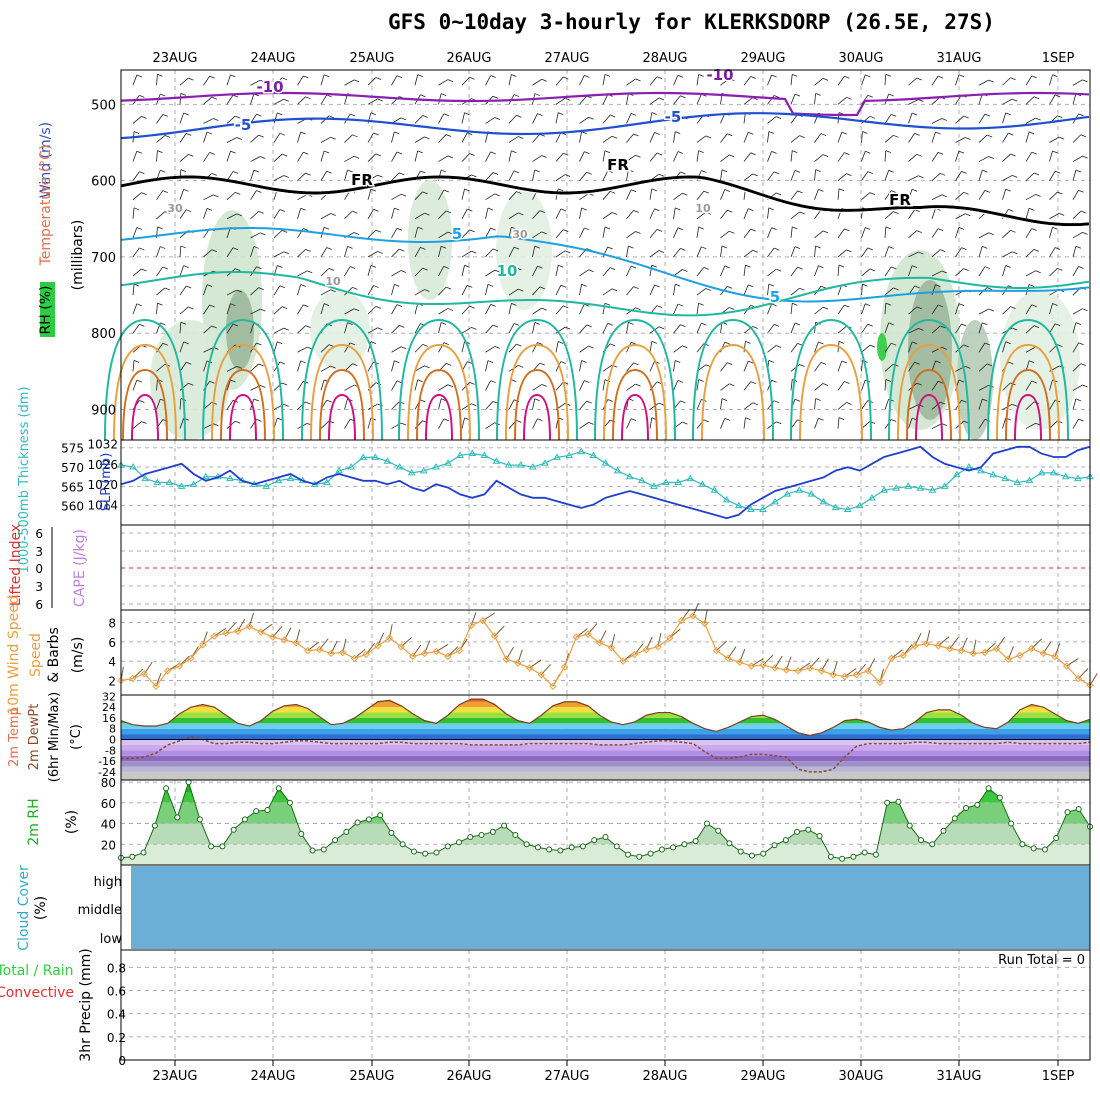 The image size is (1100, 1100). Describe the element at coordinates (507, 271) in the screenshot. I see `contour-label: 10` at that location.